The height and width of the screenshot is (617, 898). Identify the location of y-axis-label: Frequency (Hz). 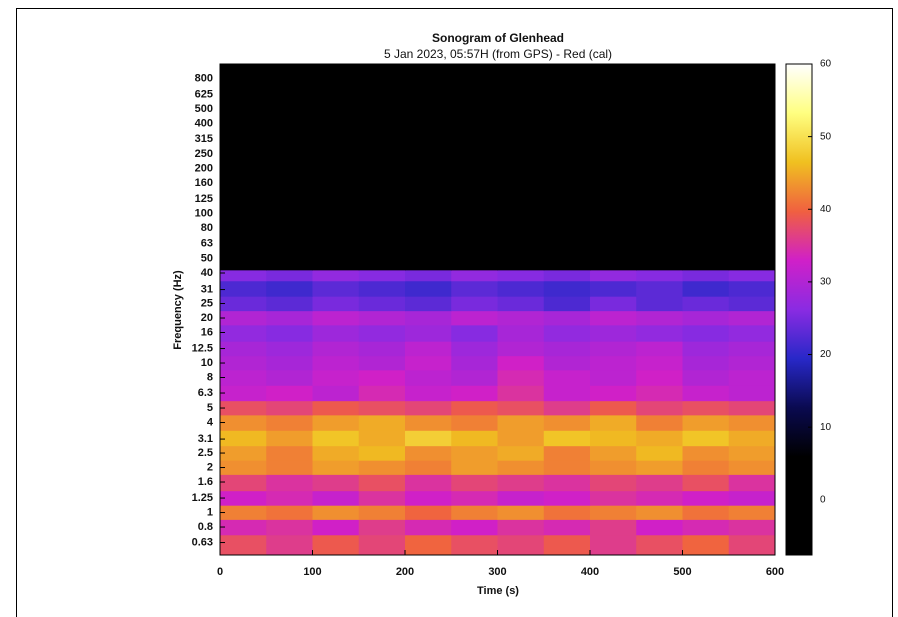
(178, 310).